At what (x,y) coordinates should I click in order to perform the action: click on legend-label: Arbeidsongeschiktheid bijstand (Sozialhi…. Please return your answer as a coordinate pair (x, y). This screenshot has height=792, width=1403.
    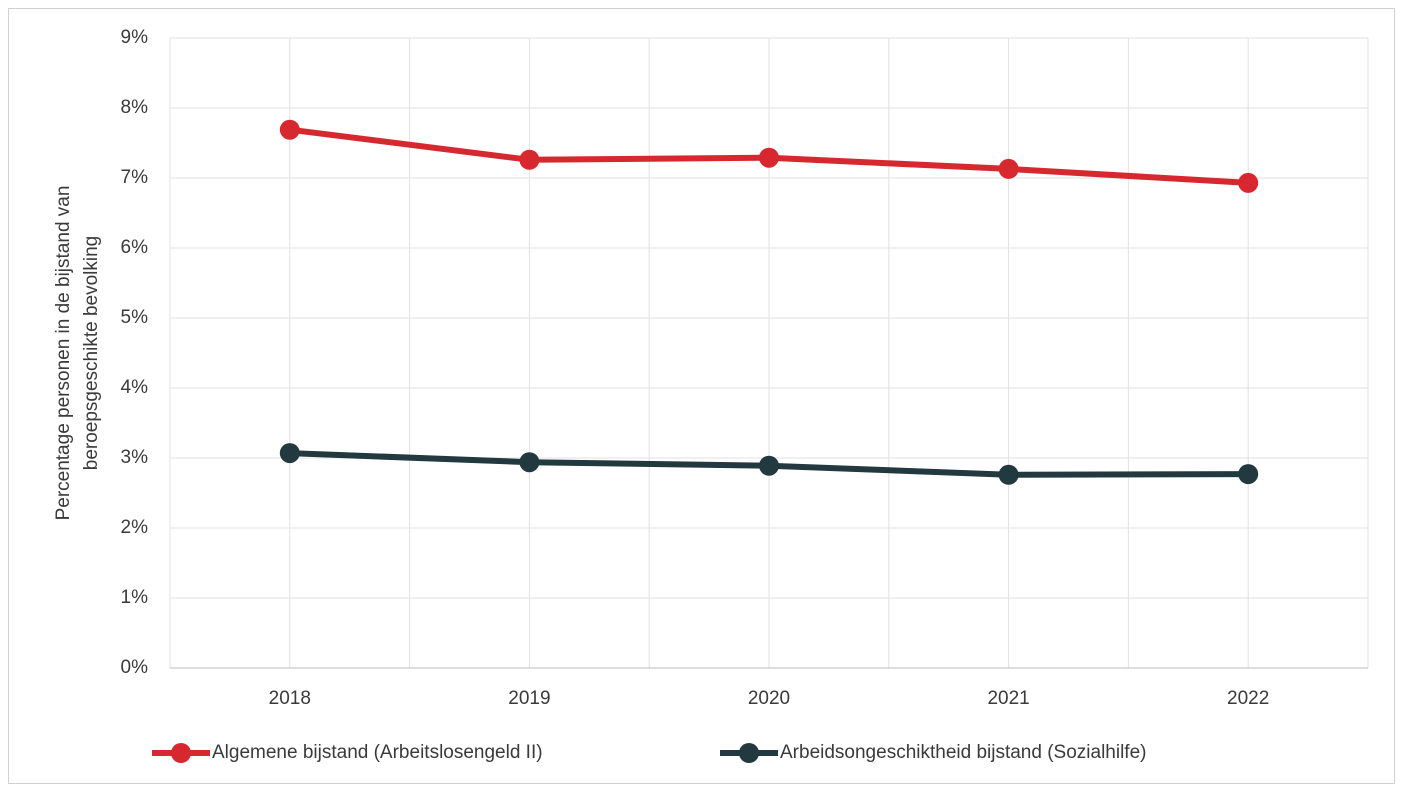
    Looking at the image, I should click on (963, 752).